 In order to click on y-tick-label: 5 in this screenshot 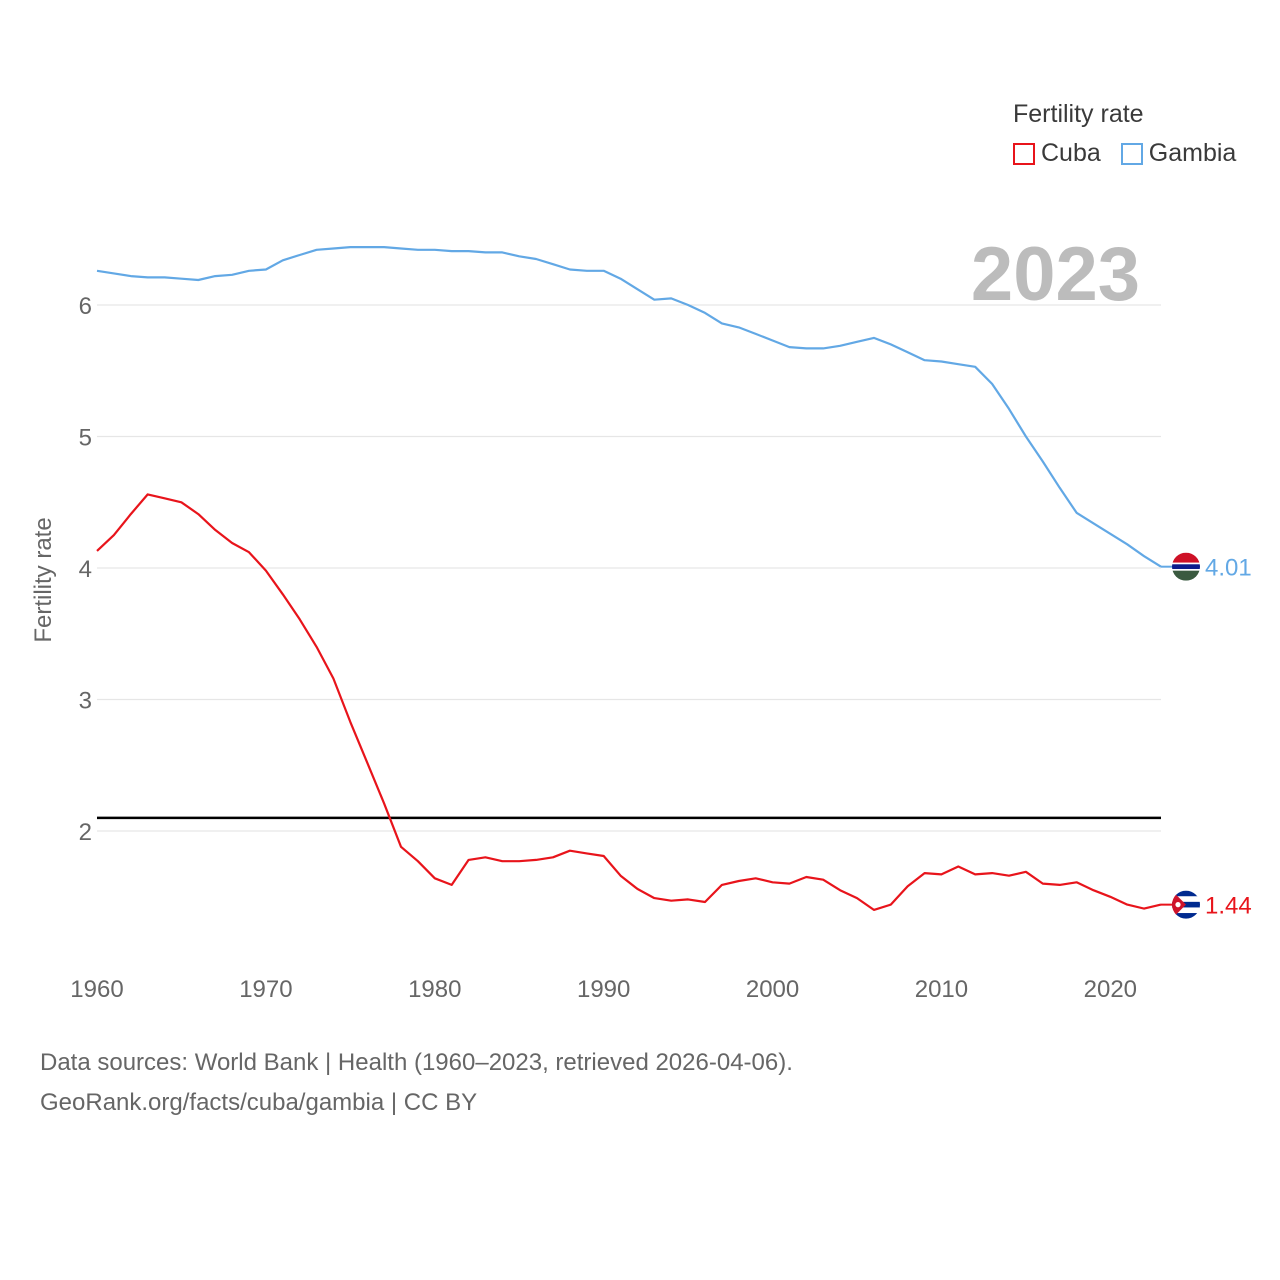, I will do `click(85, 438)`.